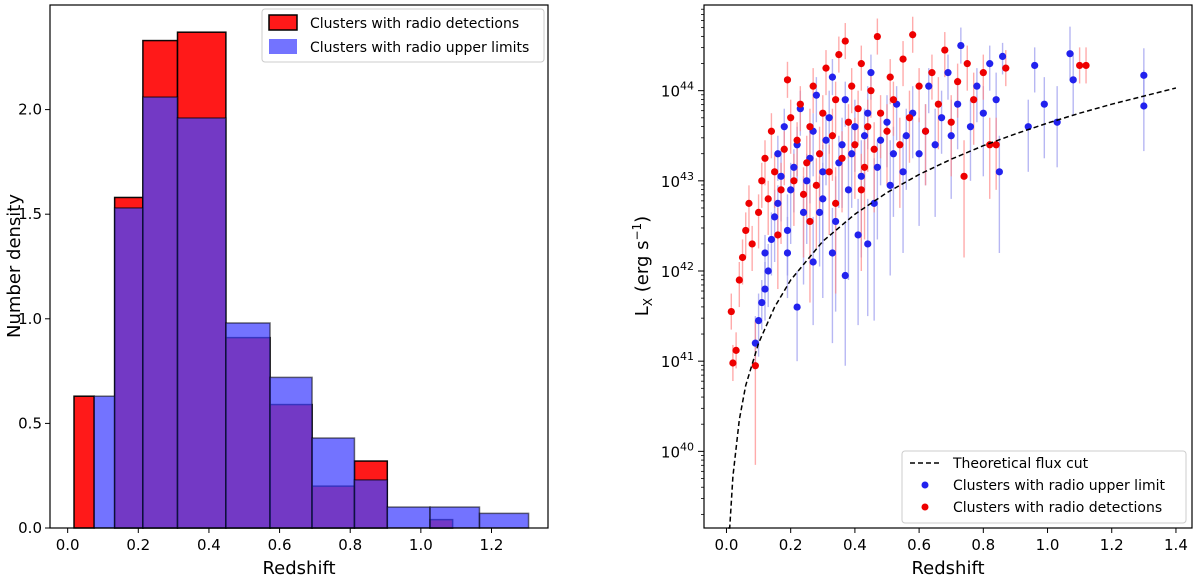  I want to click on scatter-y-label-main: L, so click(642, 311).